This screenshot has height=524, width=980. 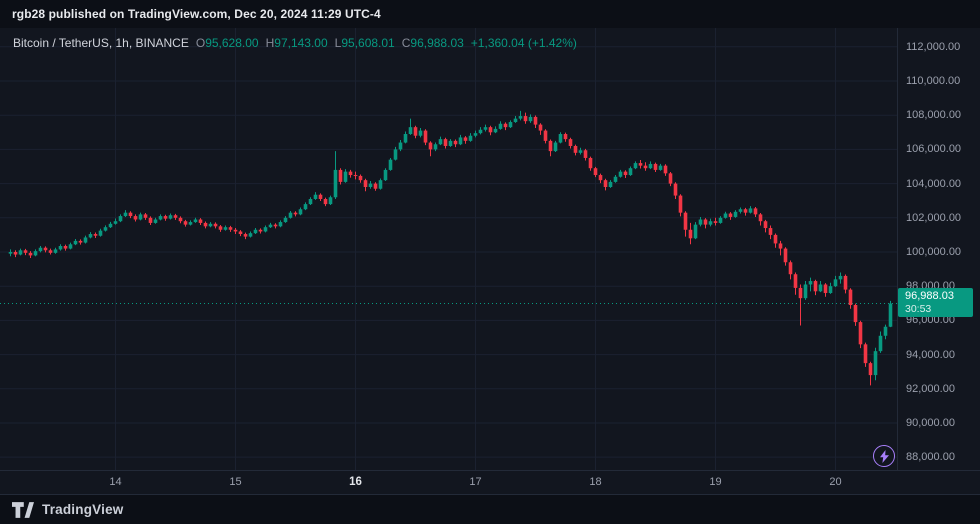 What do you see at coordinates (715, 482) in the screenshot?
I see `time-axis-label: 19` at bounding box center [715, 482].